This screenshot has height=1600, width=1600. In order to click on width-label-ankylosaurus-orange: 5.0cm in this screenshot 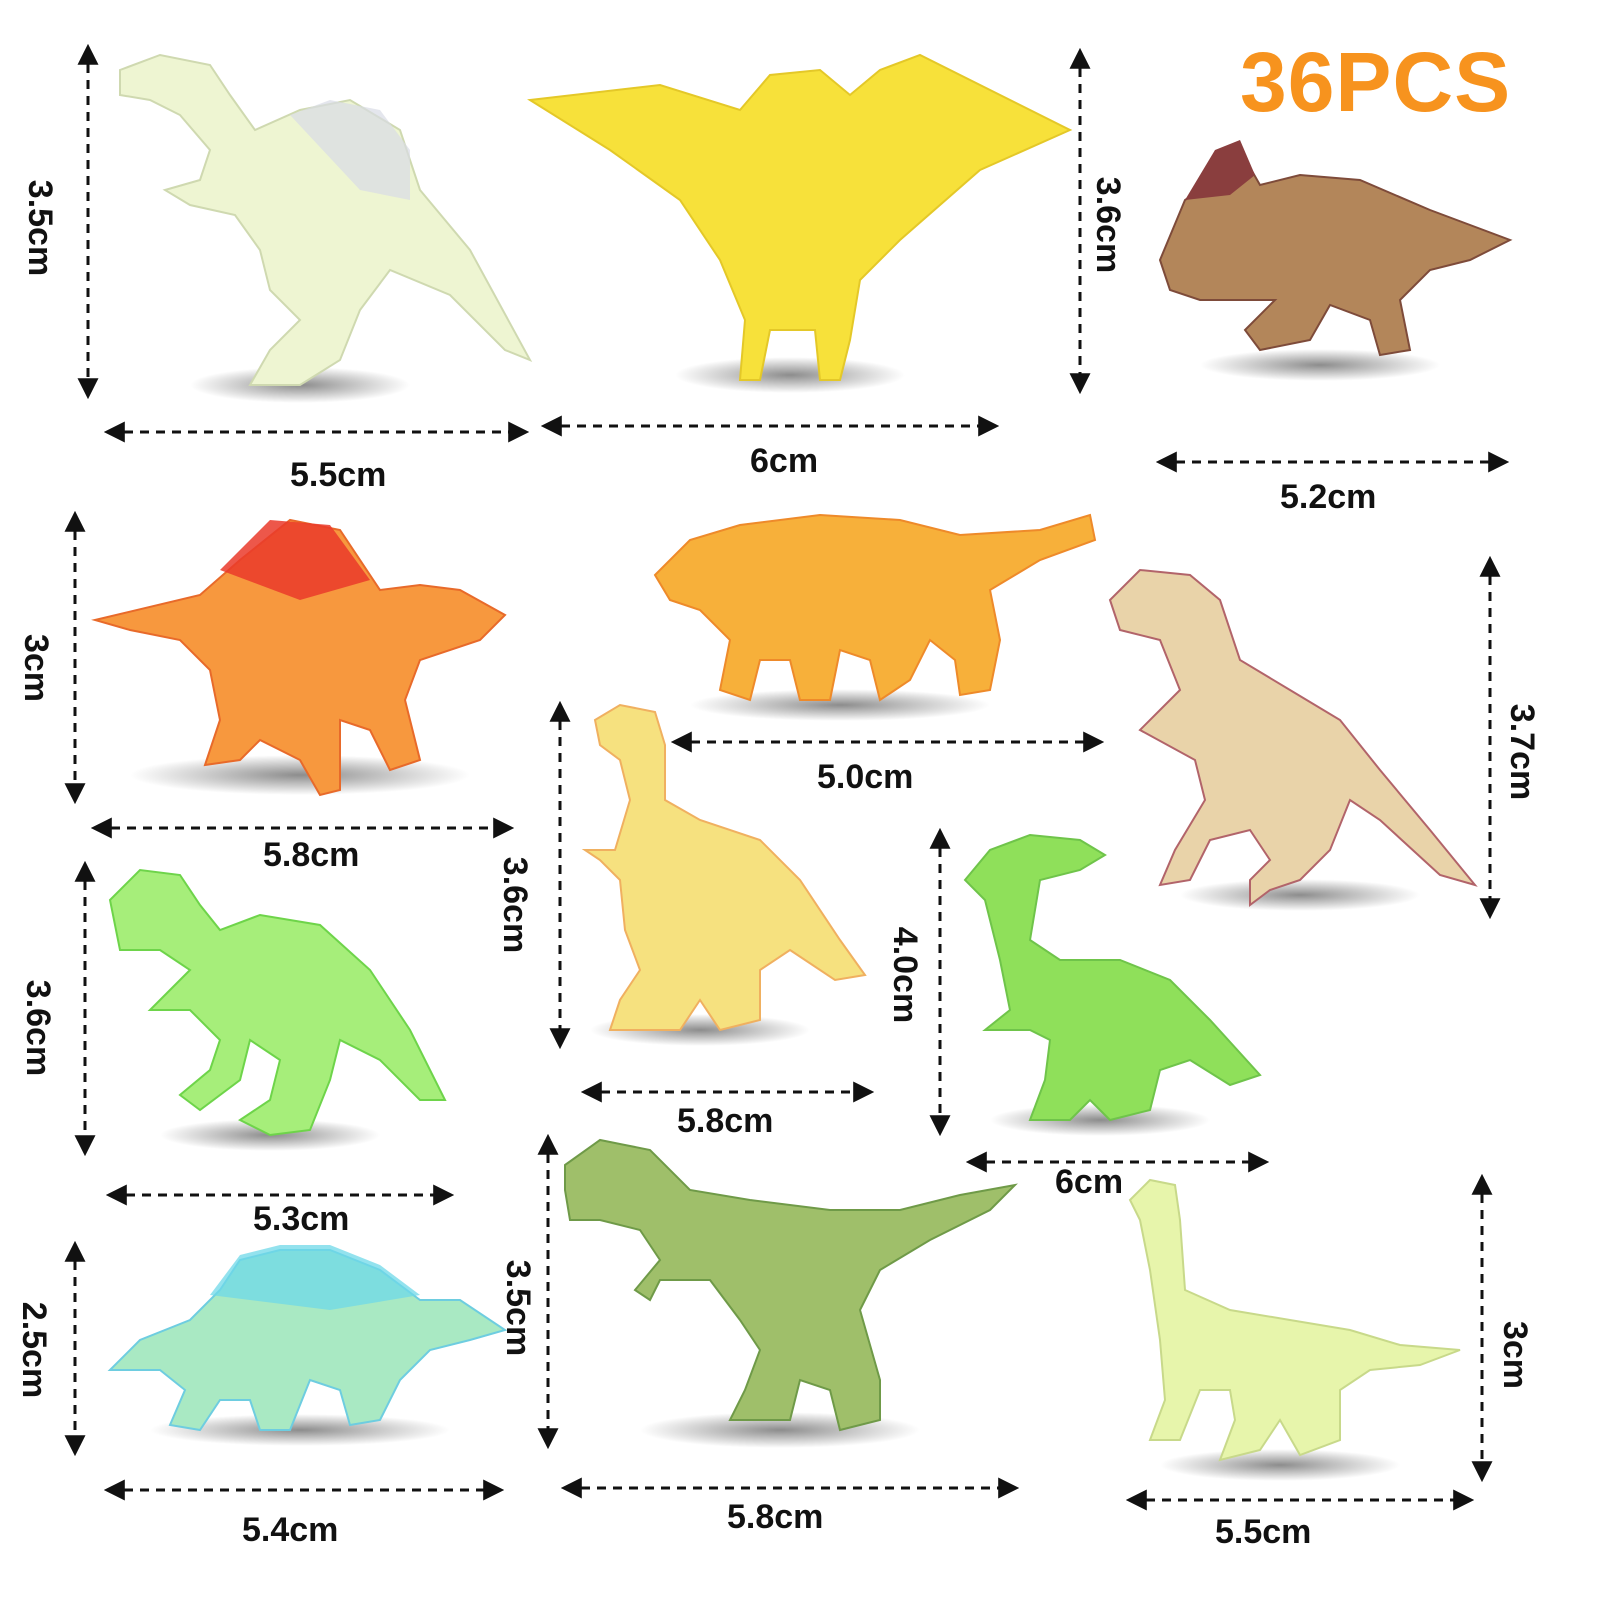, I will do `click(865, 777)`.